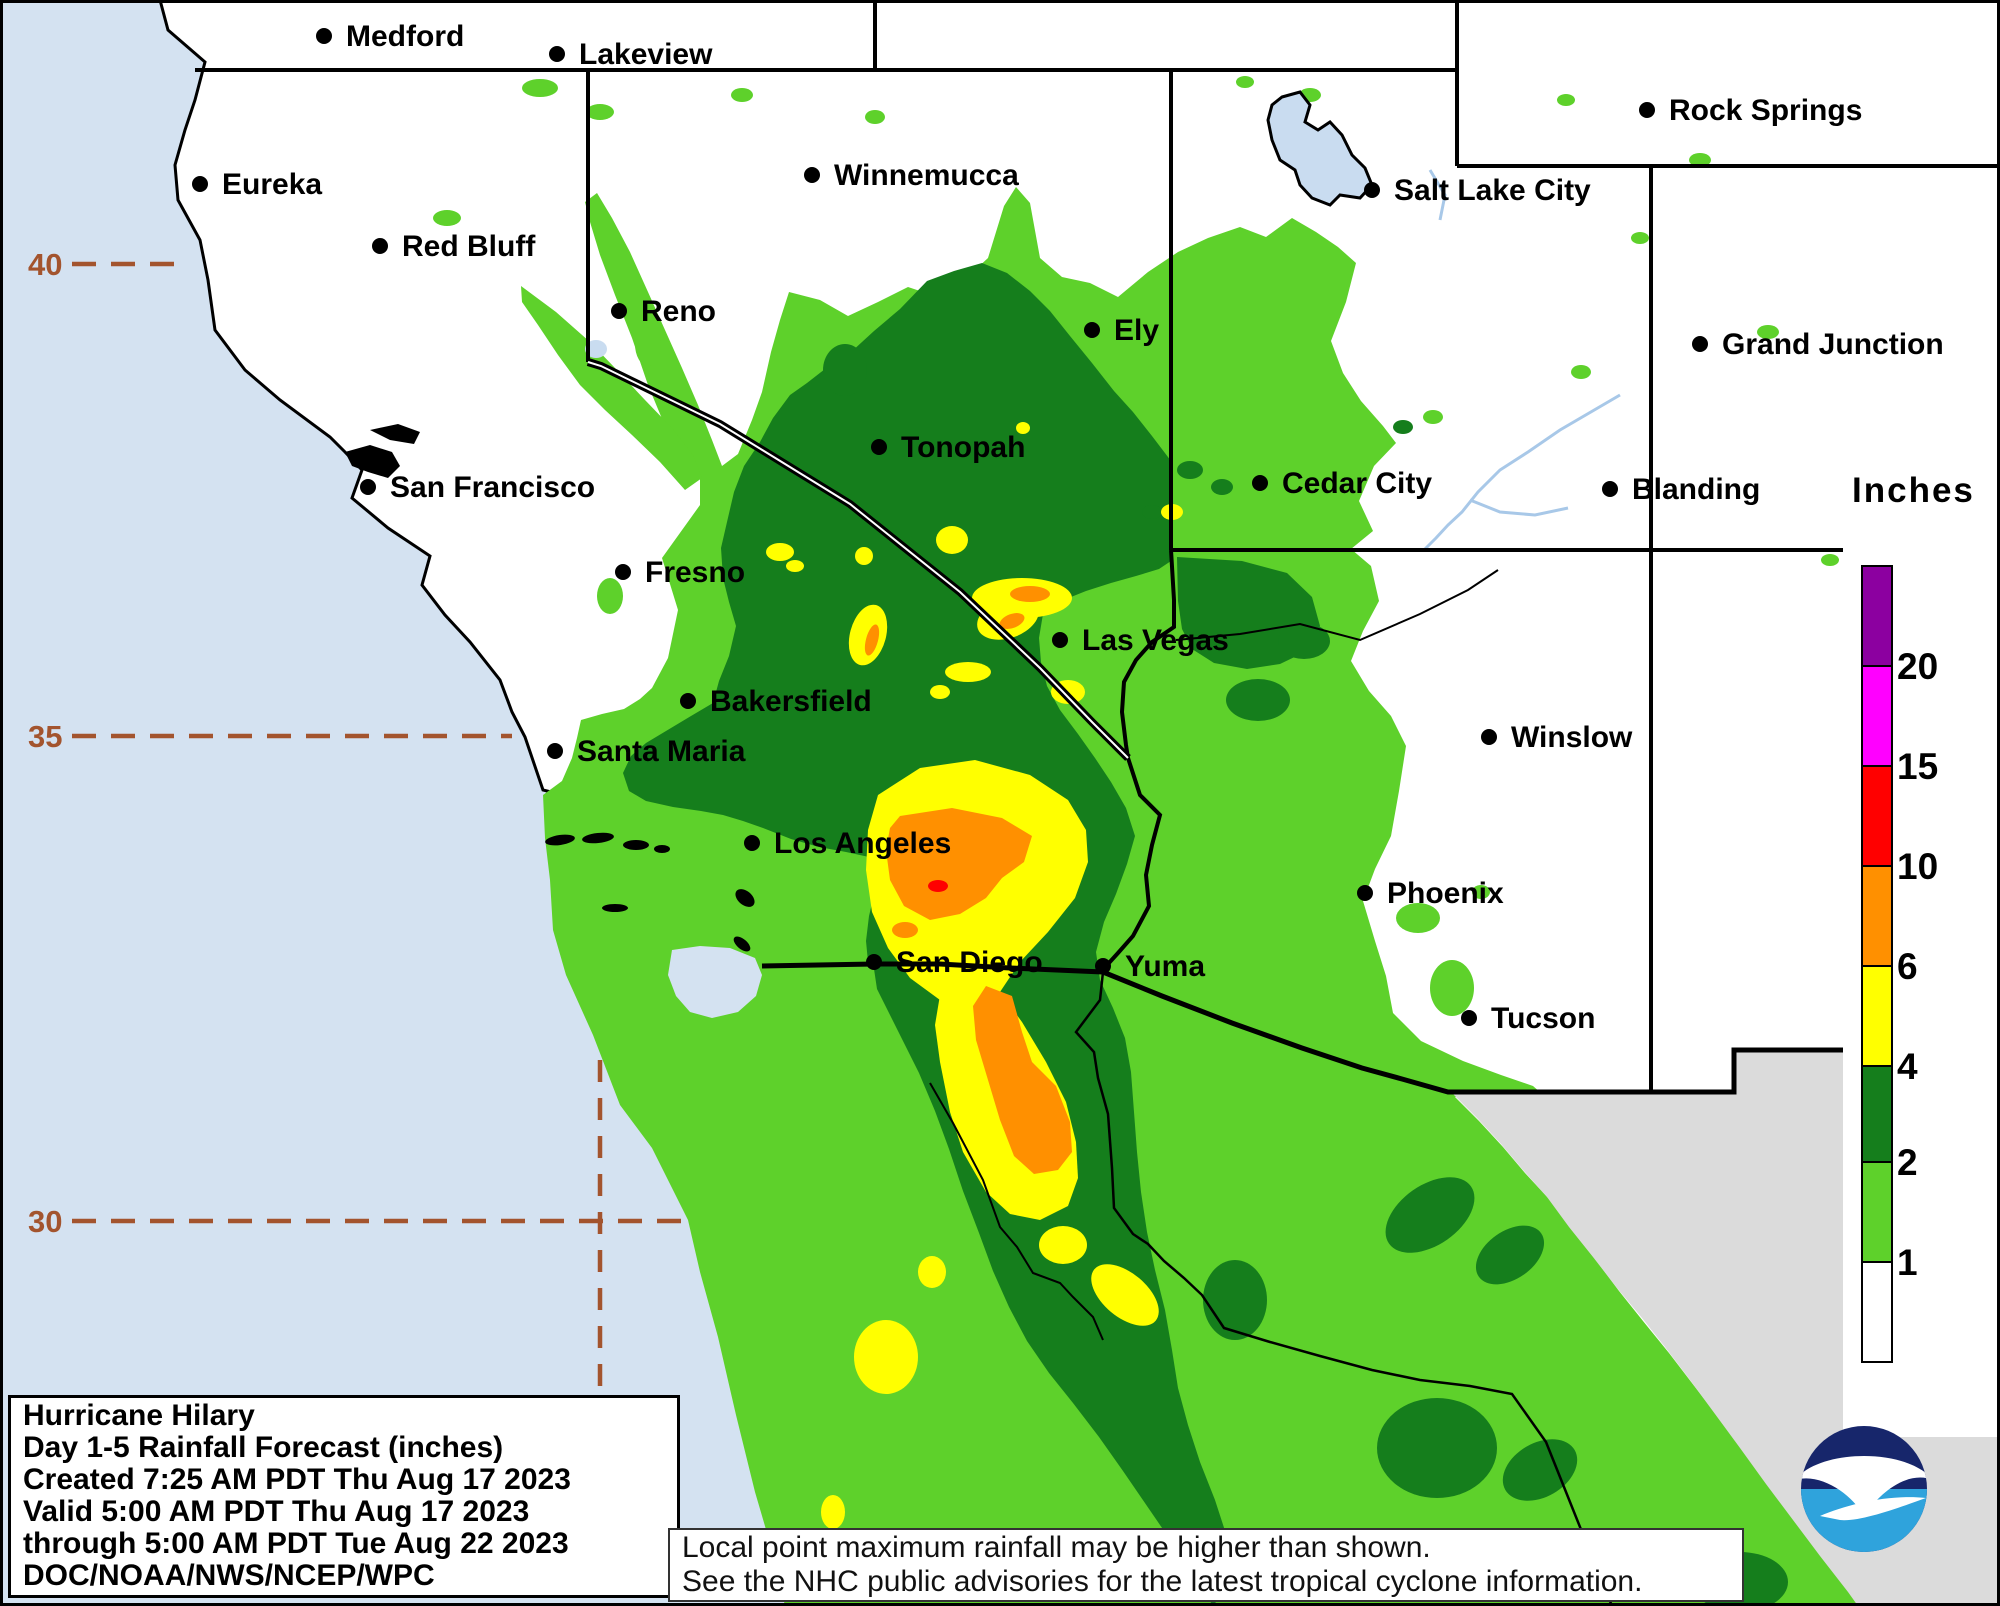 The width and height of the screenshot is (2000, 1606). I want to click on city-label: Las Vegas, so click(1155, 640).